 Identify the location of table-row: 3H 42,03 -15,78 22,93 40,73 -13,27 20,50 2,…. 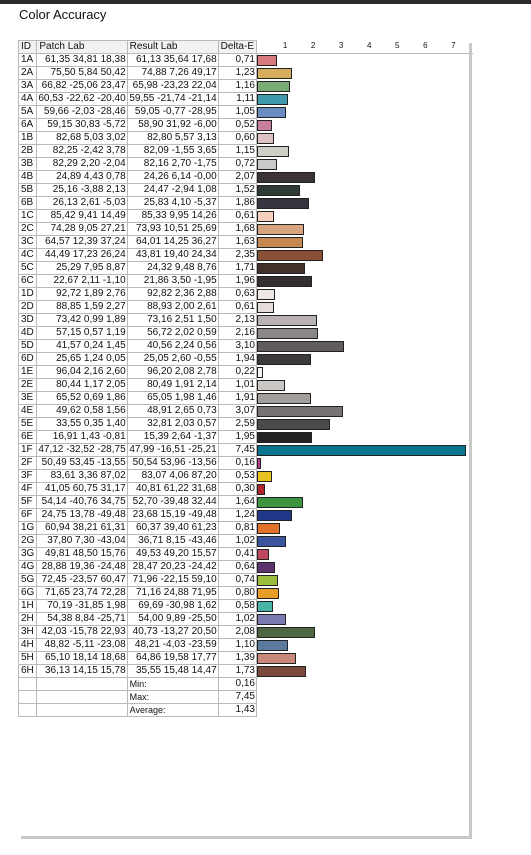
(245, 632).